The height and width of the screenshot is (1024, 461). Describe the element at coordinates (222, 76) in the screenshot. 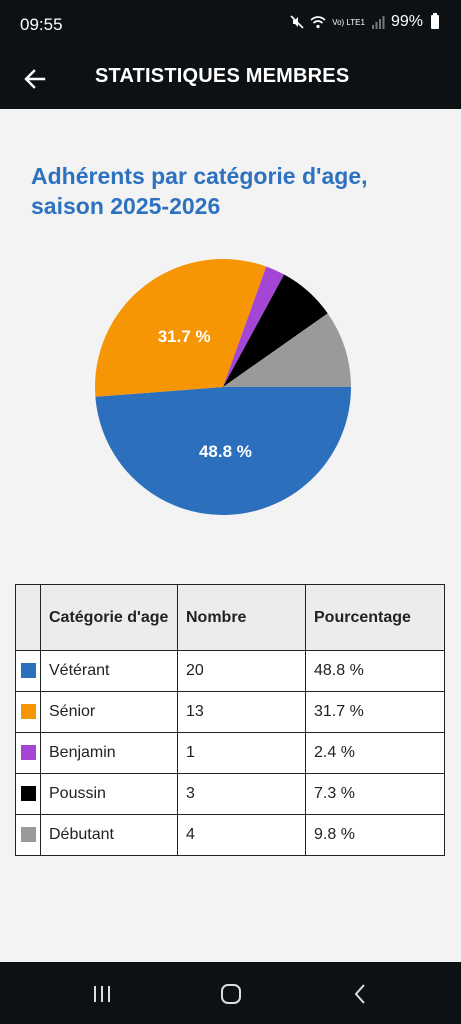

I see `page-title: STATISTIQUES MEMBRES` at that location.